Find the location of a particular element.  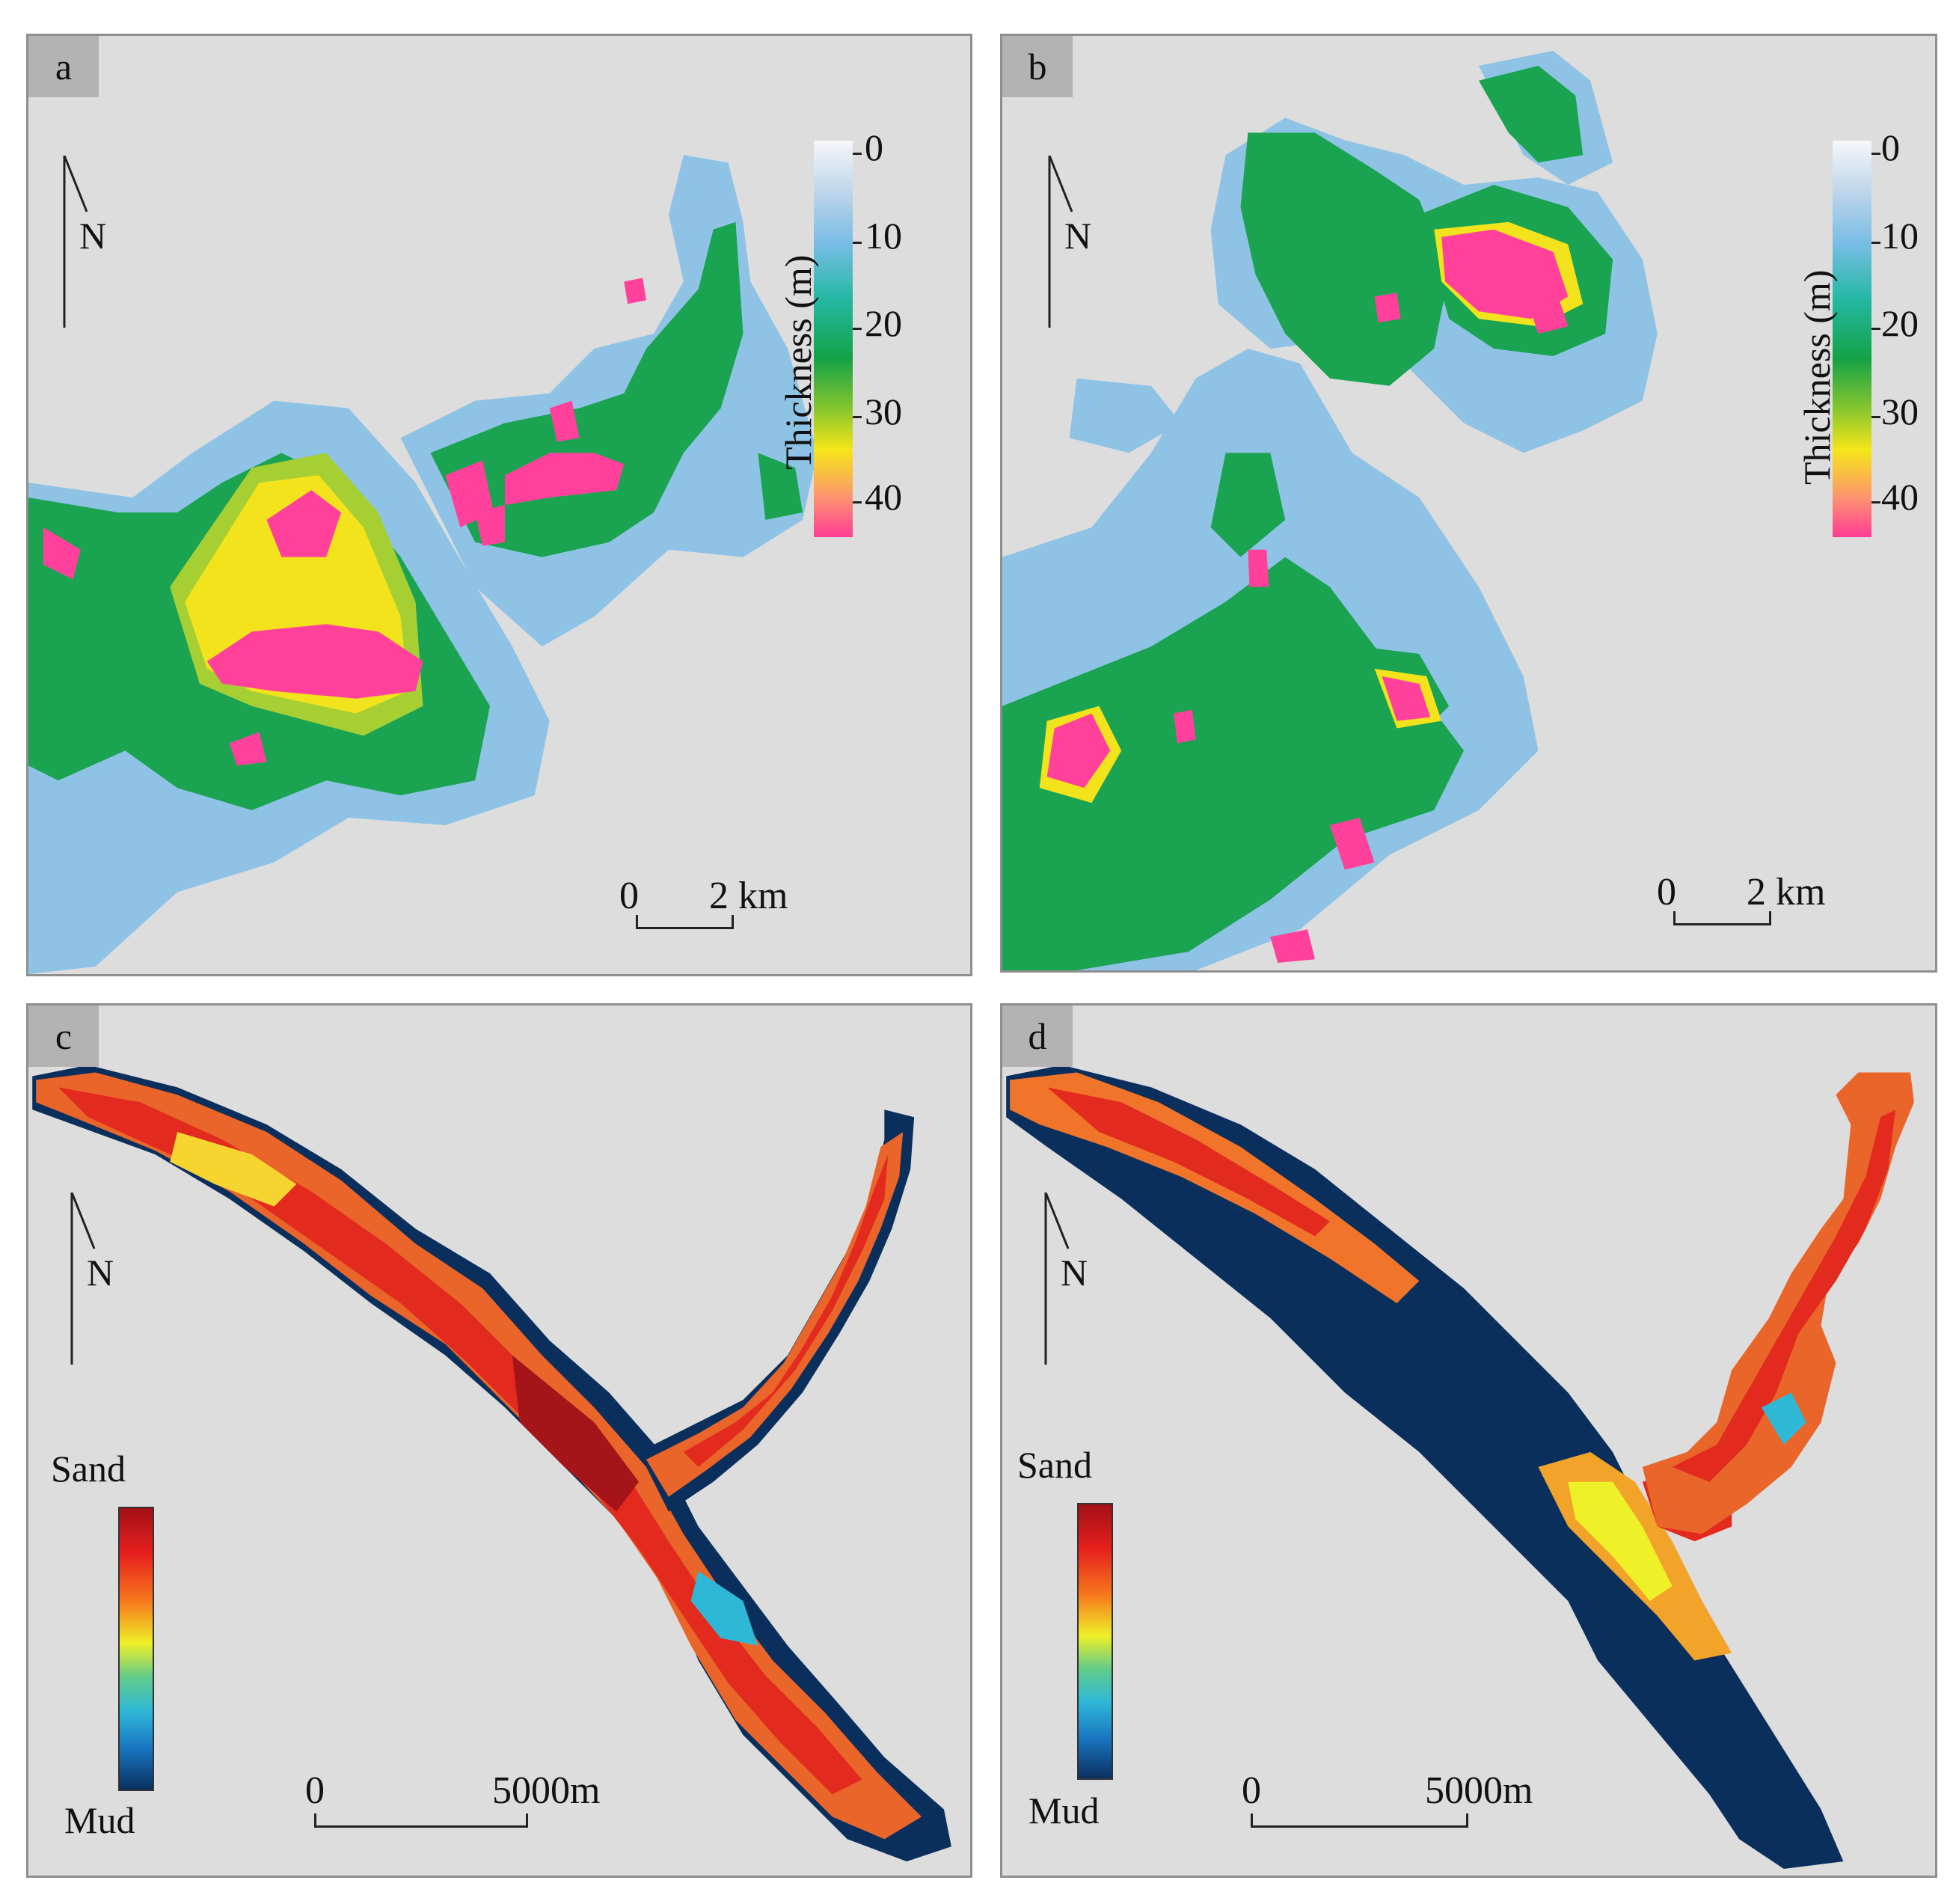

panel-label-c: c is located at coordinates (63, 1036).